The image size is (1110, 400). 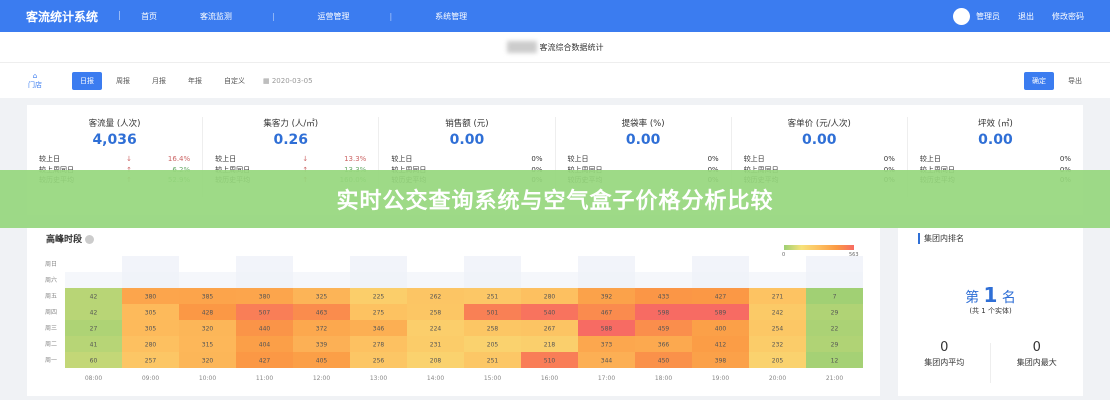 I want to click on cell-label: 218, so click(x=550, y=345).